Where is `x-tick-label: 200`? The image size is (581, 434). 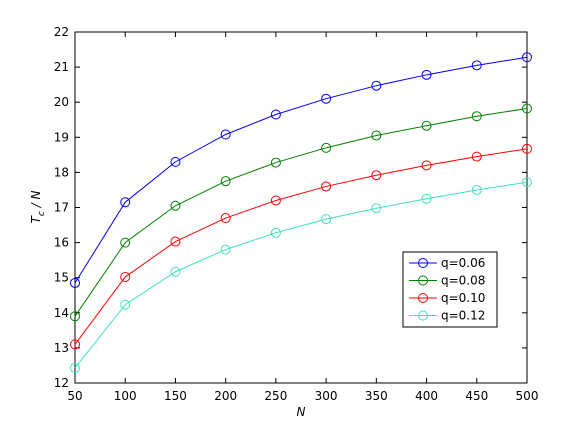
x-tick-label: 200 is located at coordinates (225, 396).